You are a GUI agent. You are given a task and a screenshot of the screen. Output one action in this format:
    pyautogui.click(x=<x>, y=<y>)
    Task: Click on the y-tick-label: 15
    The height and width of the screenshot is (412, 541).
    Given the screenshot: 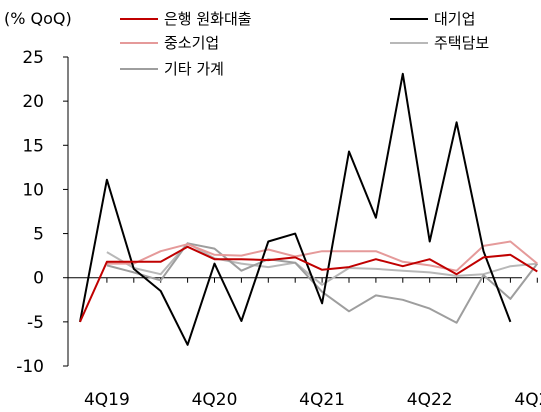 What is the action you would take?
    pyautogui.click(x=33, y=146)
    